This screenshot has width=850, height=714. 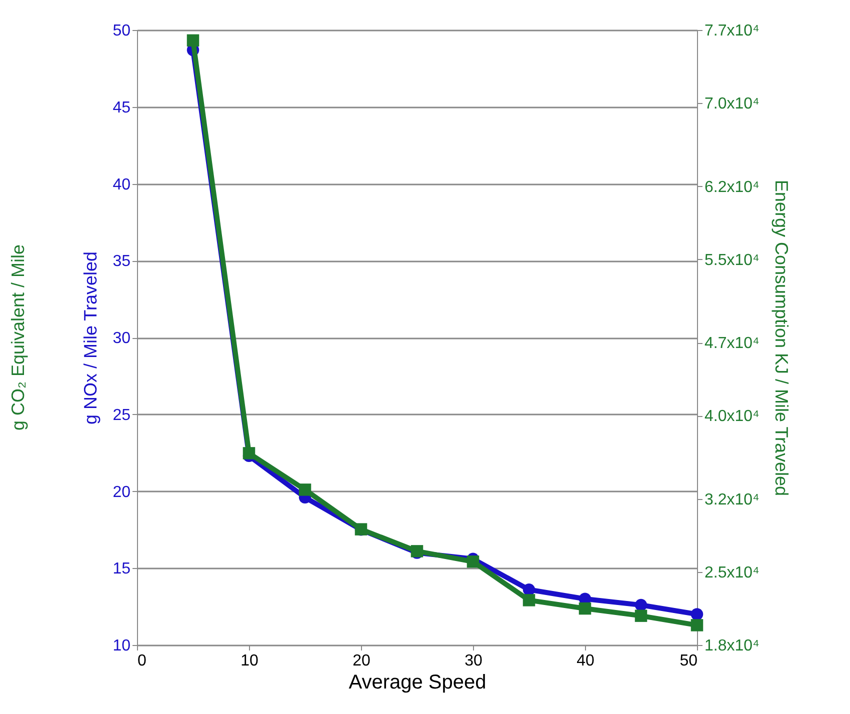 I want to click on x-tick-label: 50, so click(x=689, y=661).